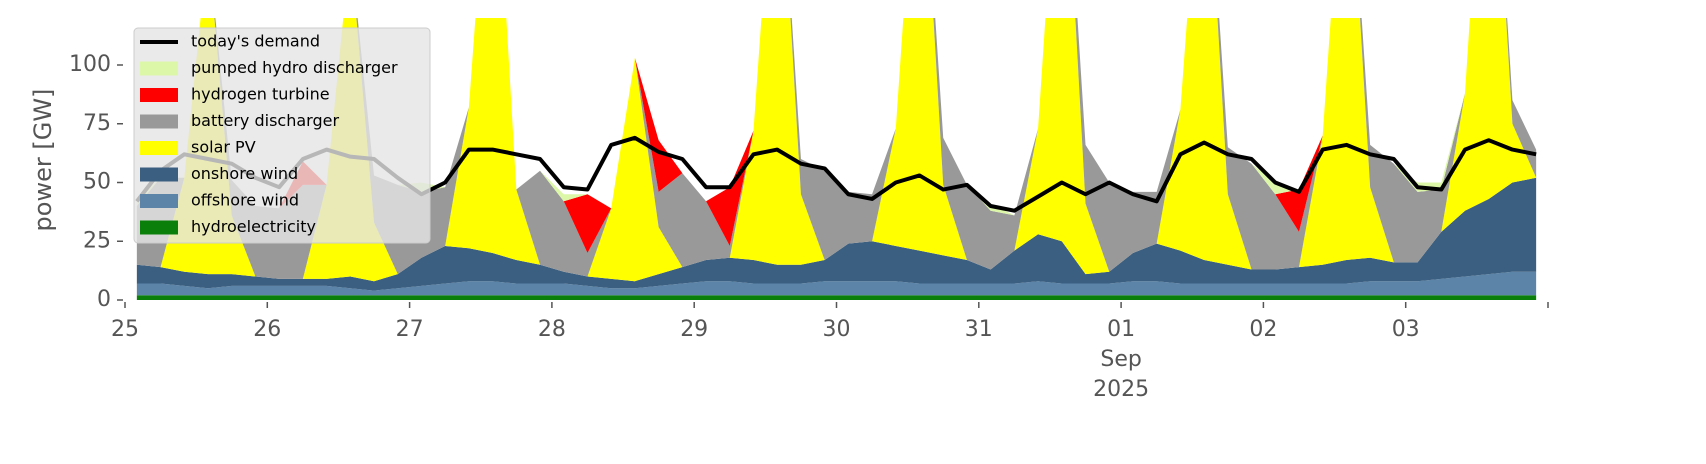  What do you see at coordinates (267, 329) in the screenshot?
I see `x-tick-label: 26` at bounding box center [267, 329].